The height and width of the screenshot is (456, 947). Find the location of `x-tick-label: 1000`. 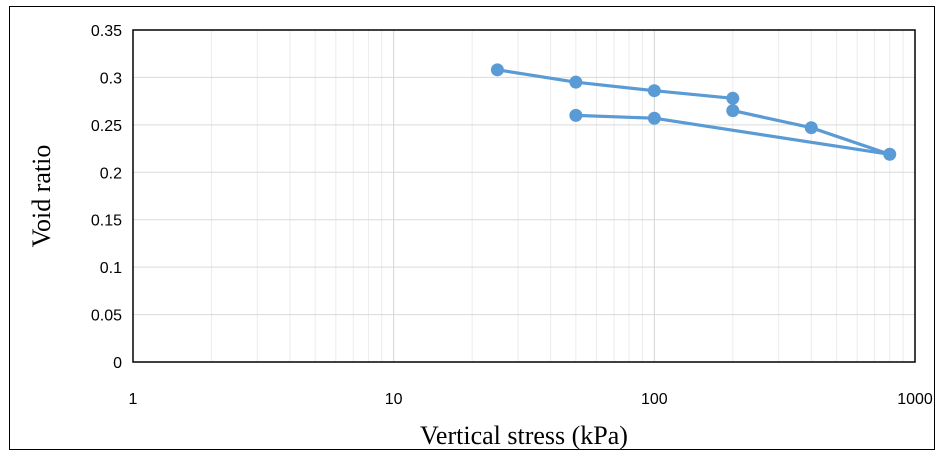

x-tick-label: 1000 is located at coordinates (915, 399).